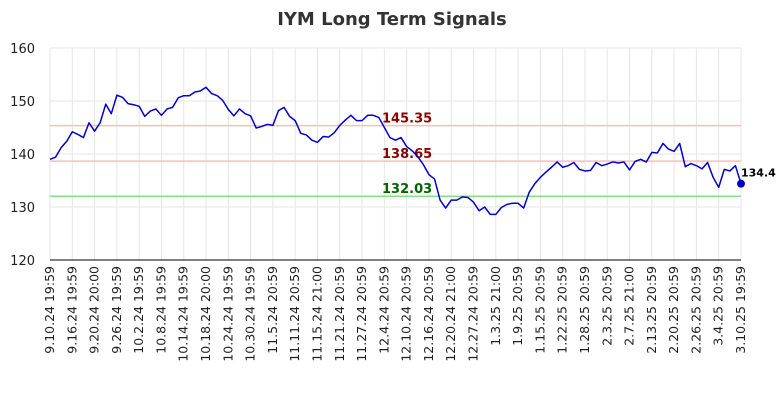  Describe the element at coordinates (517, 306) in the screenshot. I see `x-tick-label: 1.9.25 20:59` at that location.